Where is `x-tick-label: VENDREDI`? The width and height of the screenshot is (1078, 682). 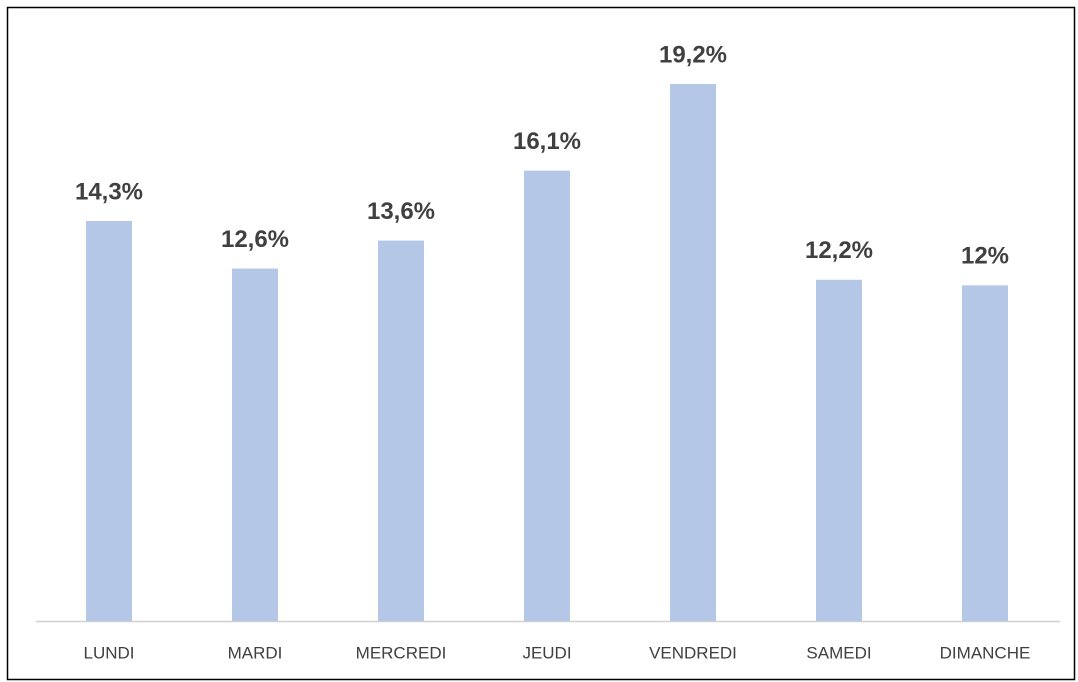
x-tick-label: VENDREDI is located at coordinates (693, 652).